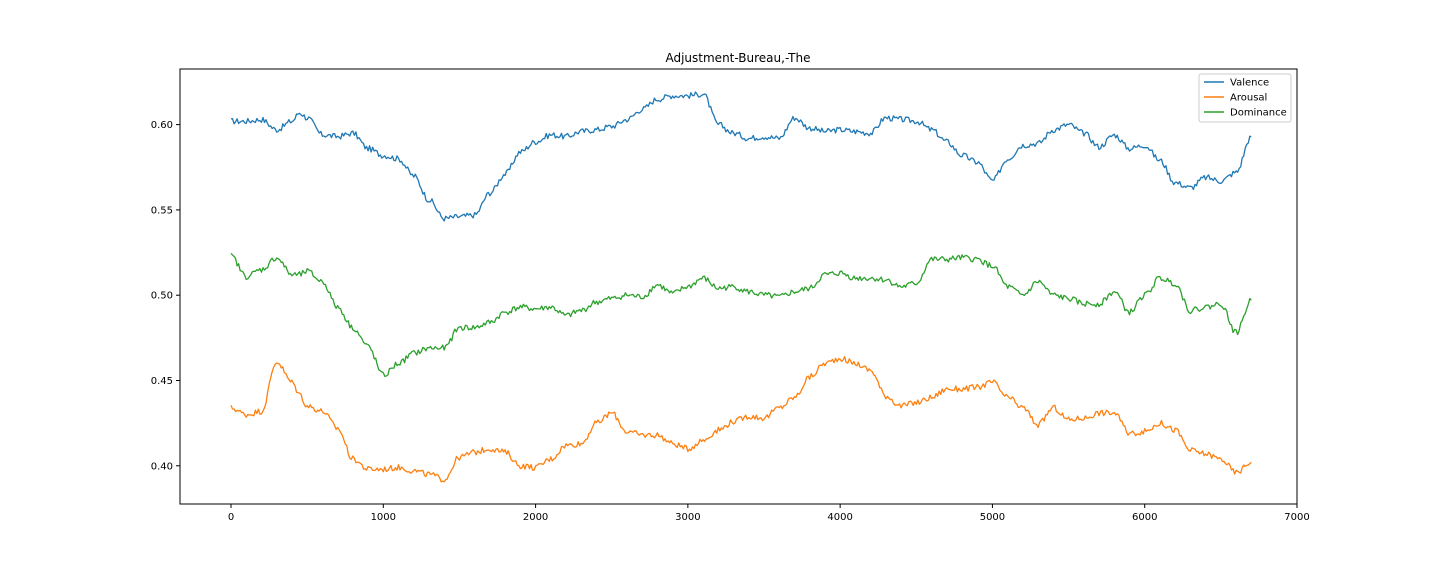 This screenshot has height=580, width=1440. What do you see at coordinates (383, 517) in the screenshot?
I see `x-tick-label: 1000` at bounding box center [383, 517].